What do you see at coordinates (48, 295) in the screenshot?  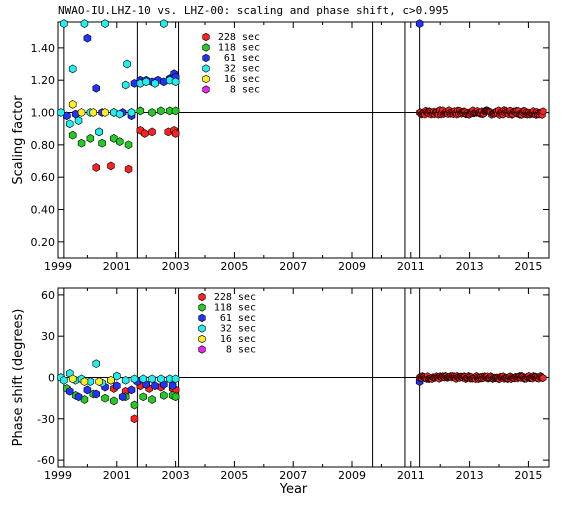 I see `y-tick-label: 60` at bounding box center [48, 295].